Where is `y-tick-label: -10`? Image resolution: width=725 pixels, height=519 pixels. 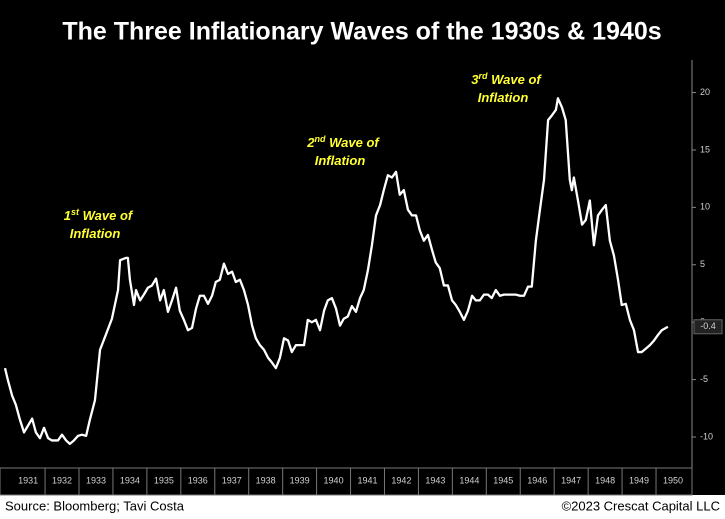
y-tick-label: -10 is located at coordinates (706, 436).